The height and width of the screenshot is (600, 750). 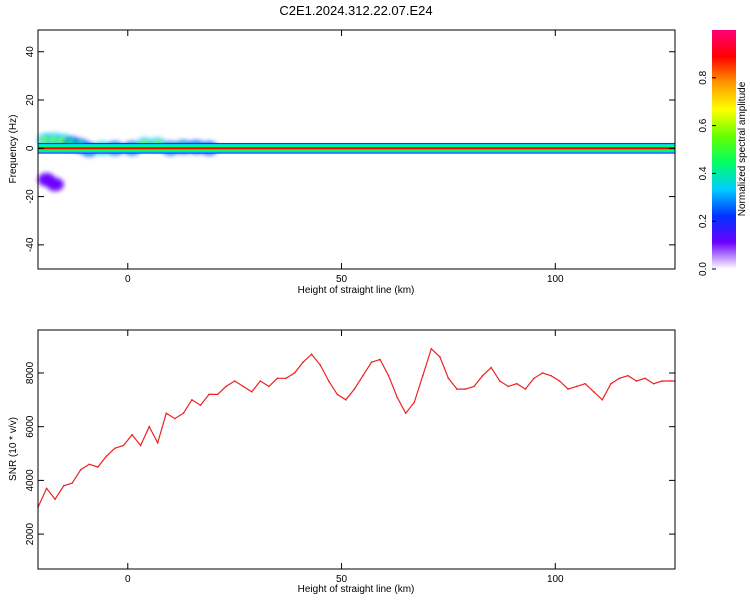 What do you see at coordinates (742, 148) in the screenshot?
I see `colorbar-label: Normalized spectral amplitude` at bounding box center [742, 148].